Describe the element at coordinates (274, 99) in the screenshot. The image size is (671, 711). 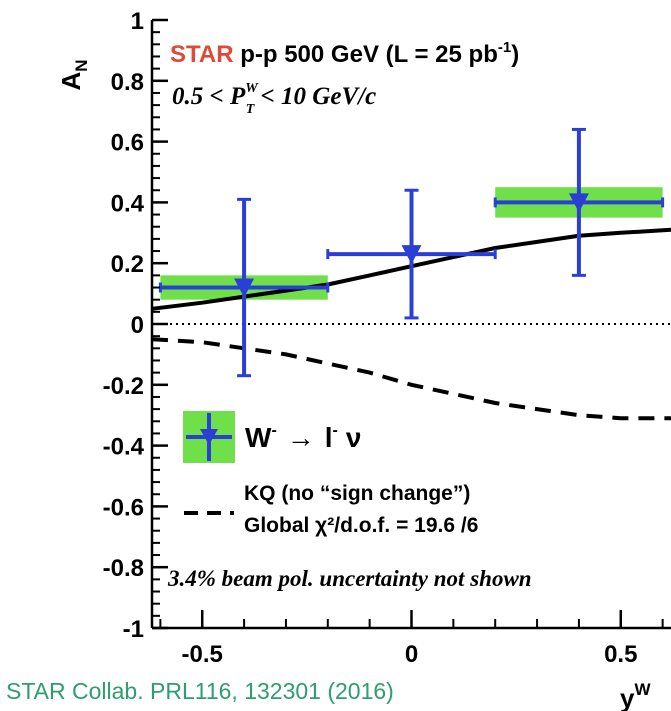
I see `pt-range-label: 0.5 < PW T < 10 GeV/c` at that location.